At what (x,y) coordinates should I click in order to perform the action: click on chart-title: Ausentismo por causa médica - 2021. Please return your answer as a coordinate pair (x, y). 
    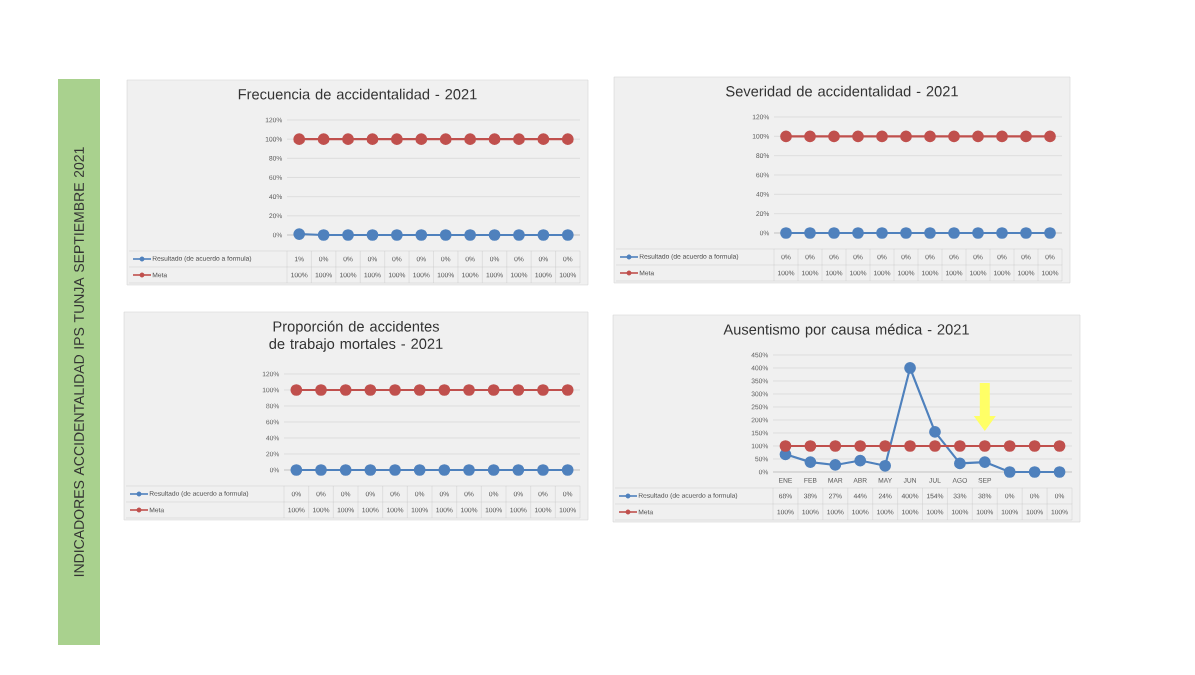
    Looking at the image, I should click on (846, 330).